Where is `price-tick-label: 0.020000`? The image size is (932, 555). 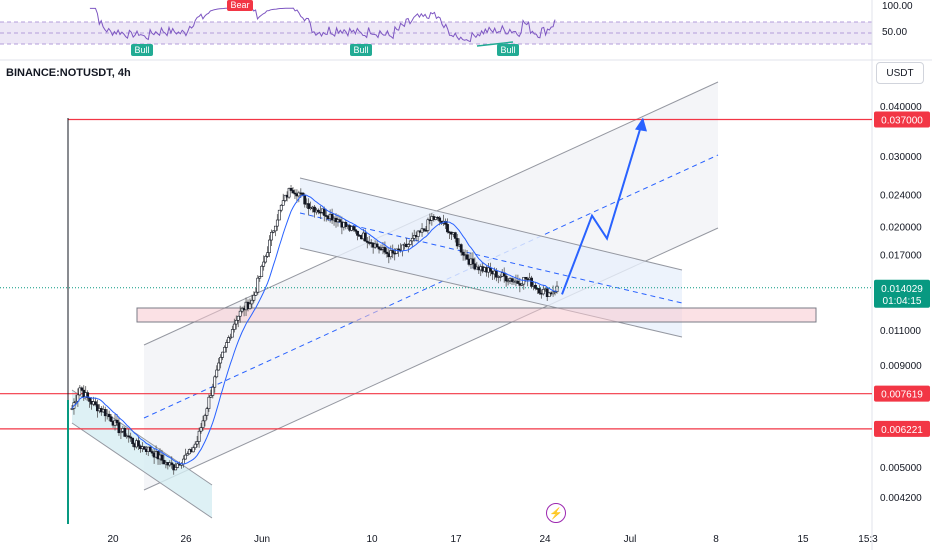 price-tick-label: 0.020000 is located at coordinates (901, 227).